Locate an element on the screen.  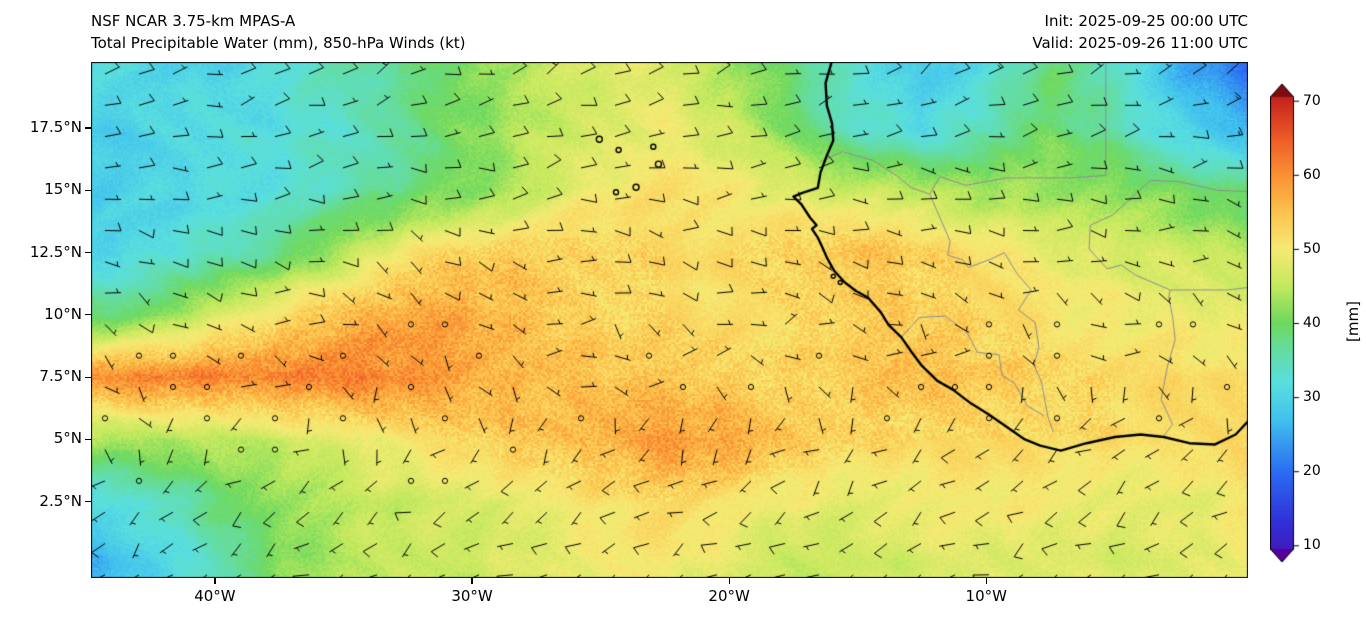
colorbar-tick-label: 30 is located at coordinates (1312, 397).